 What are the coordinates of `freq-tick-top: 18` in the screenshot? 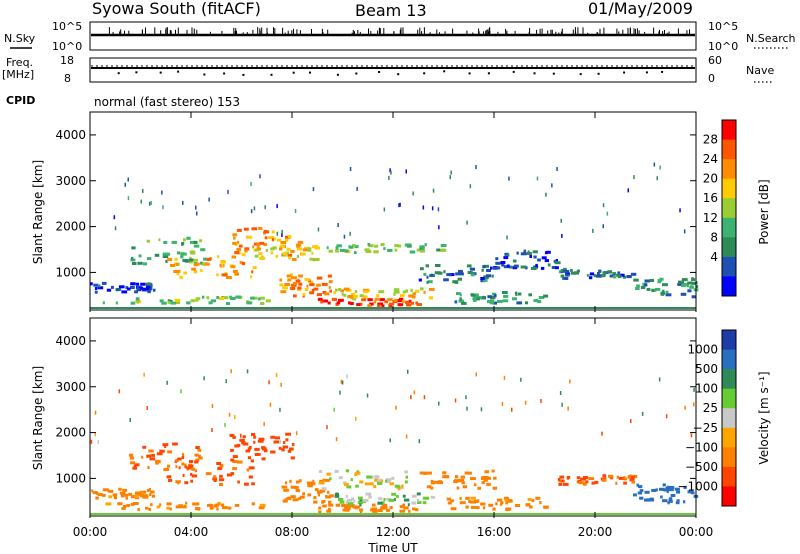 It's located at (67, 60).